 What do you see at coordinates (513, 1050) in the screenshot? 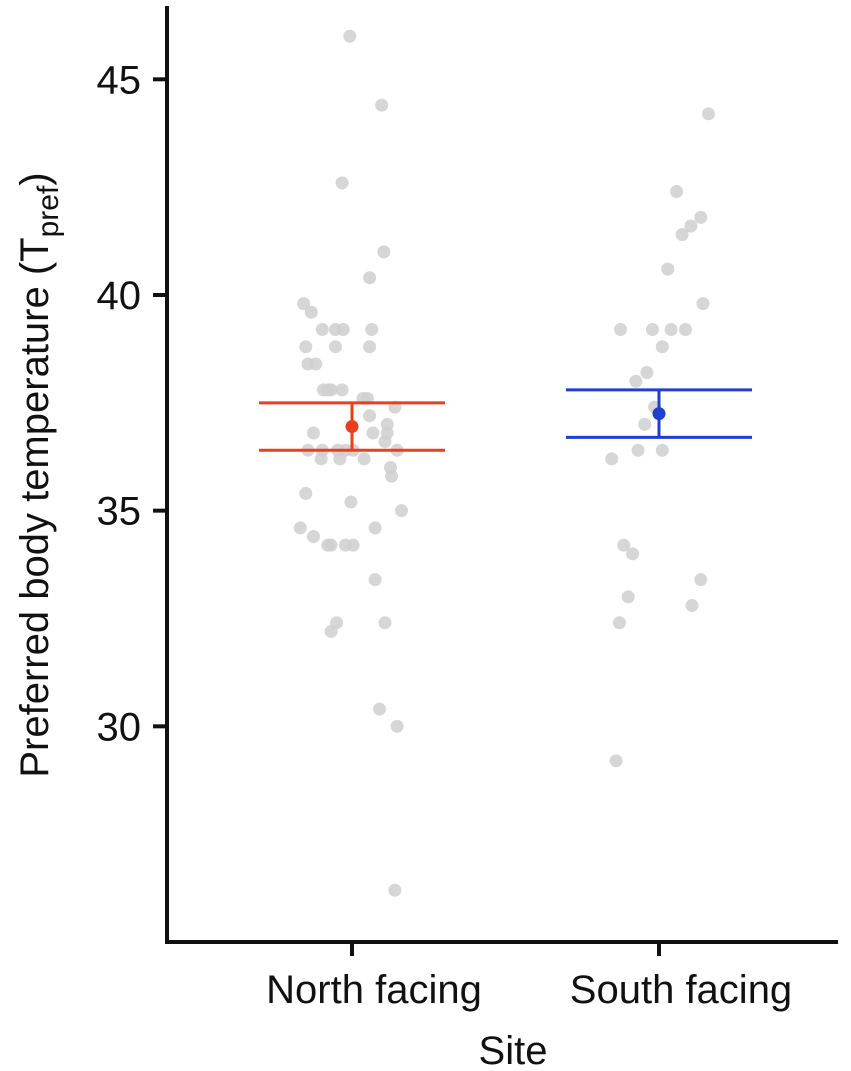
I see `x-axis-title: Site` at bounding box center [513, 1050].